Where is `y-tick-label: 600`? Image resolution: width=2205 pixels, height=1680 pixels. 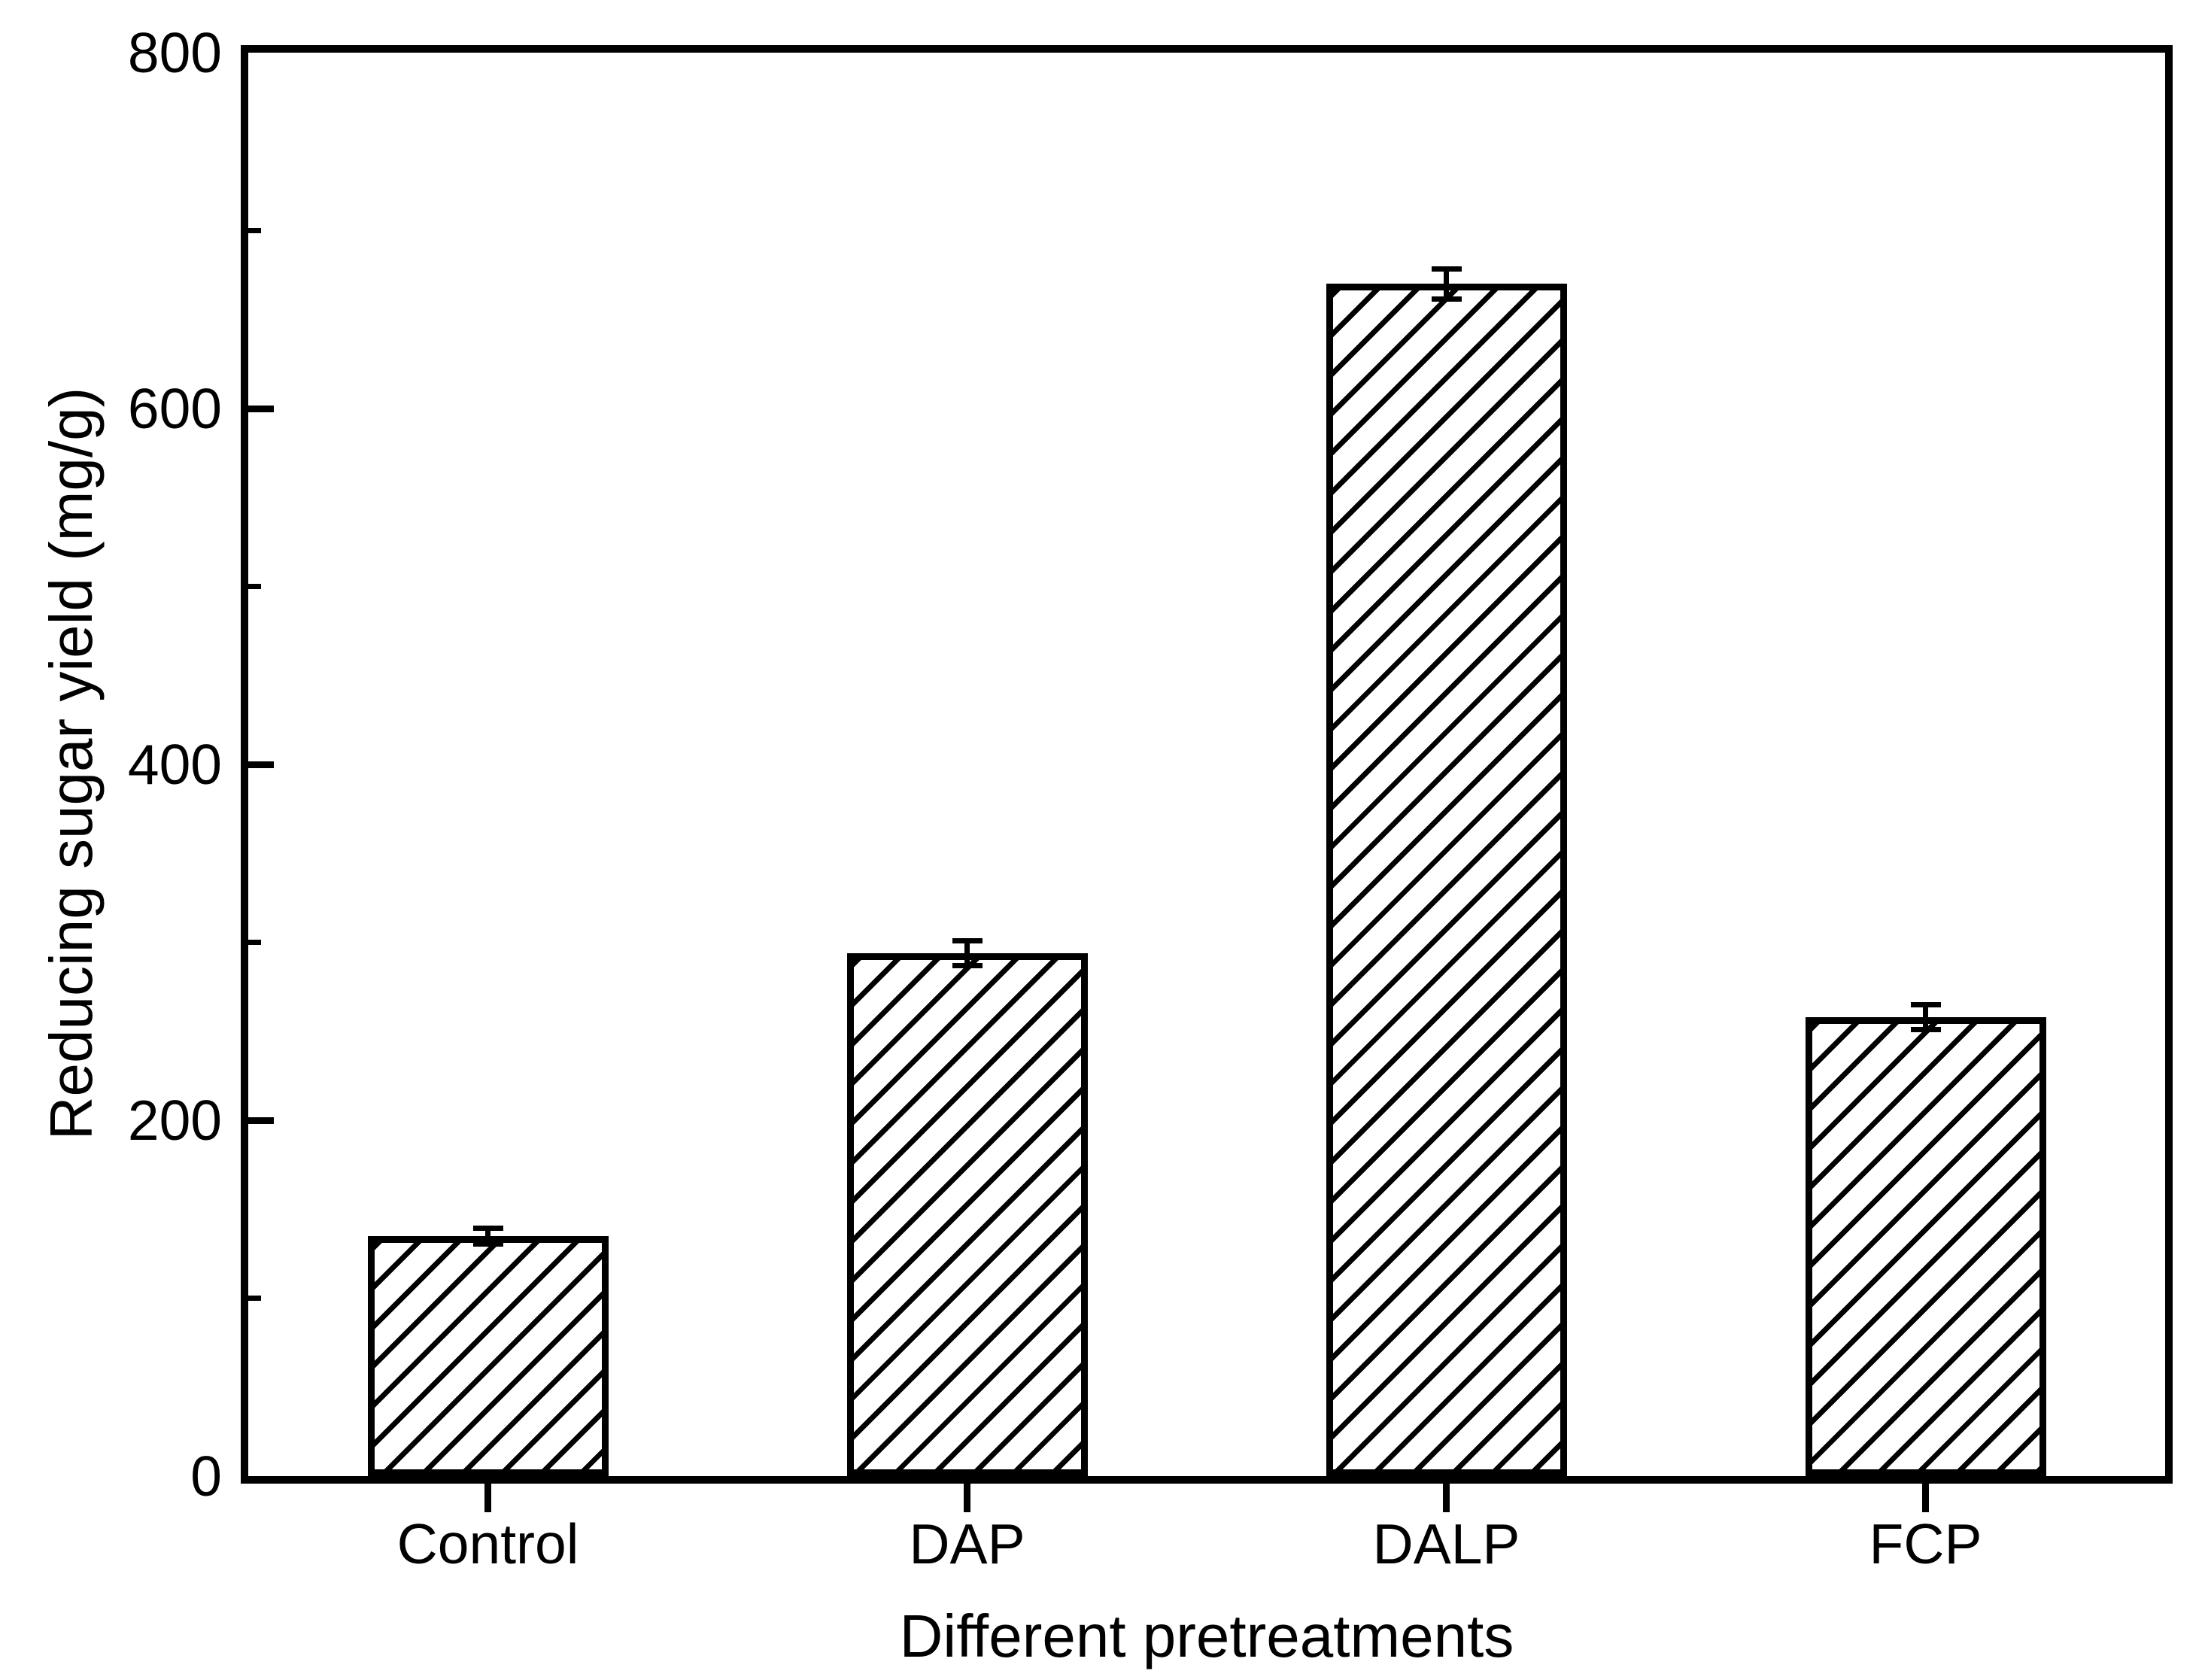
y-tick-label: 600 is located at coordinates (174, 408).